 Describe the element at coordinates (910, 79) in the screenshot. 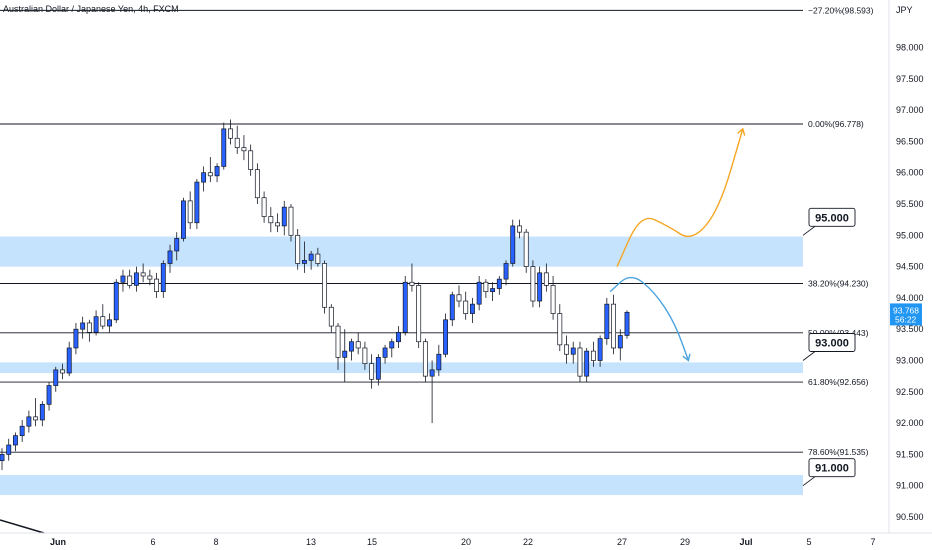

I see `y-tick-1: 97.500` at that location.